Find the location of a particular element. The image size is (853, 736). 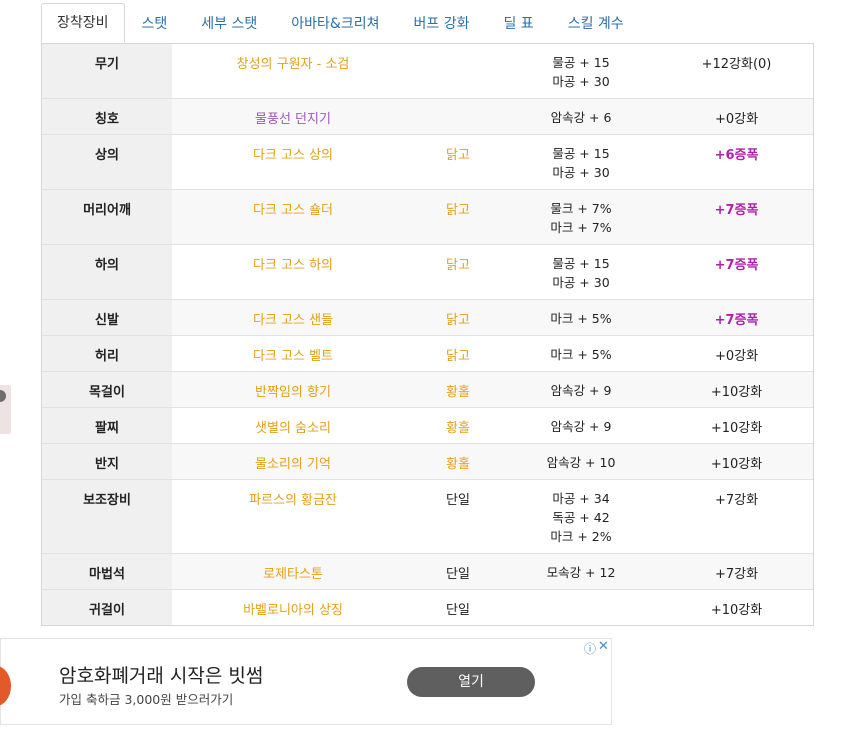

ad-logo-icon is located at coordinates (5, 686).